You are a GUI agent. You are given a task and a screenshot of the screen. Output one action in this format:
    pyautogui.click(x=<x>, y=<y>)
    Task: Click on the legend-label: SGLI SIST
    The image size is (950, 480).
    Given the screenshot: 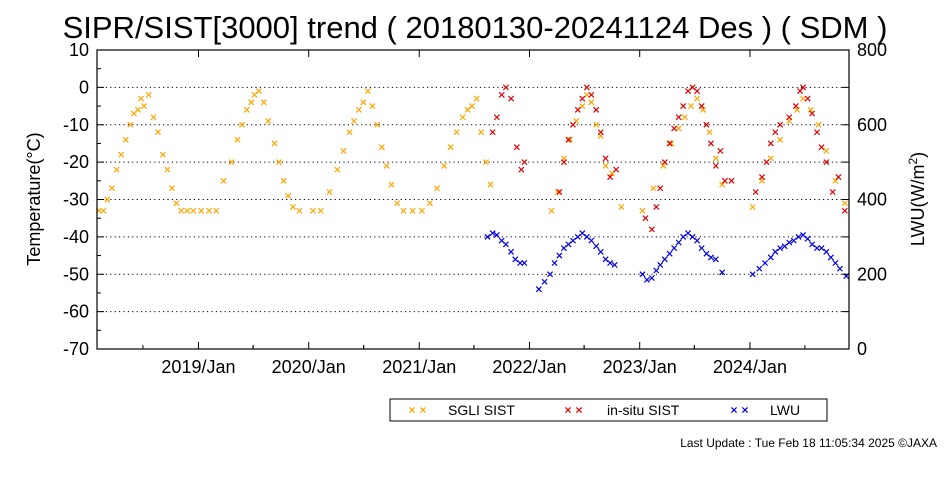 What is the action you would take?
    pyautogui.click(x=481, y=410)
    